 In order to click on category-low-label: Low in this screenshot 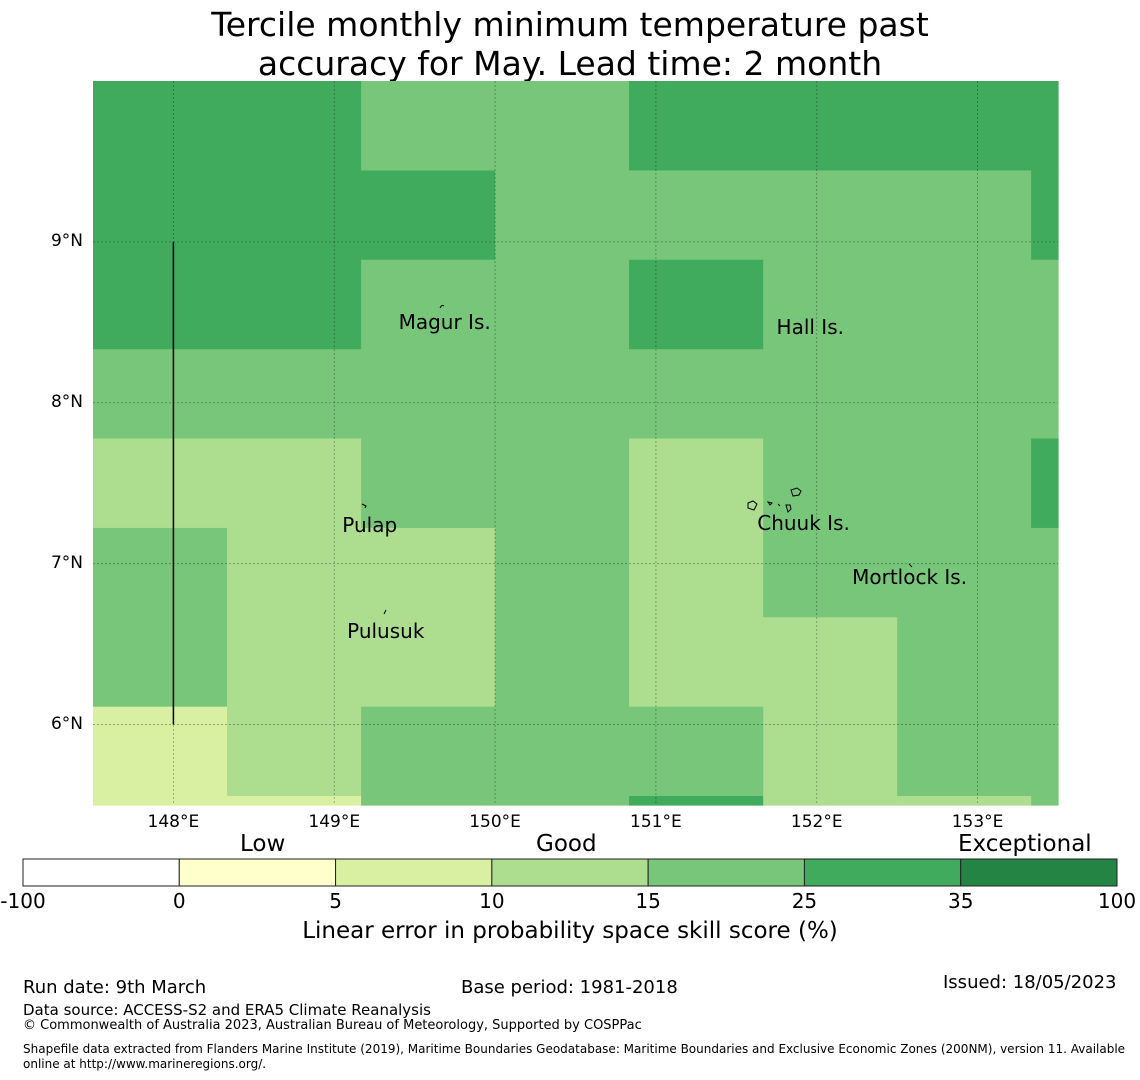, I will do `click(263, 844)`.